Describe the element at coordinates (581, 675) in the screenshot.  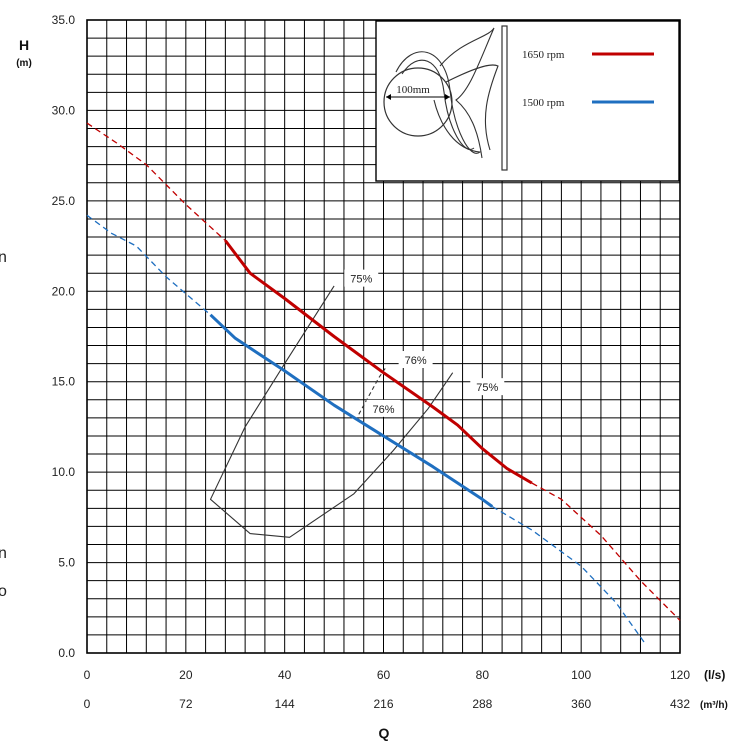
I see `x-tick-label: 100` at that location.